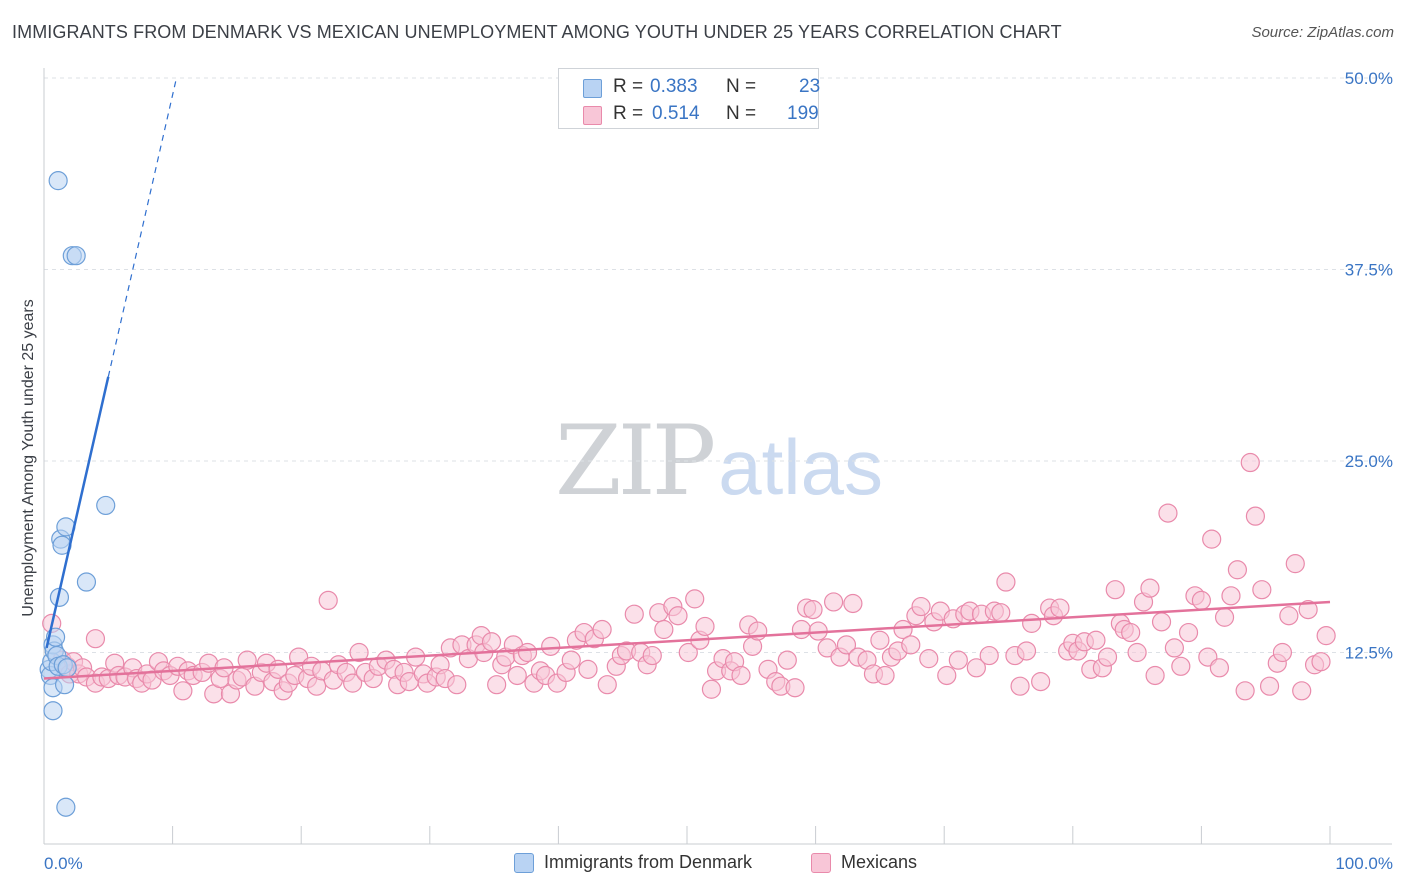 This screenshot has height=892, width=1406. Describe the element at coordinates (810, 86) in the screenshot. I see `legend-n-value: 23` at that location.